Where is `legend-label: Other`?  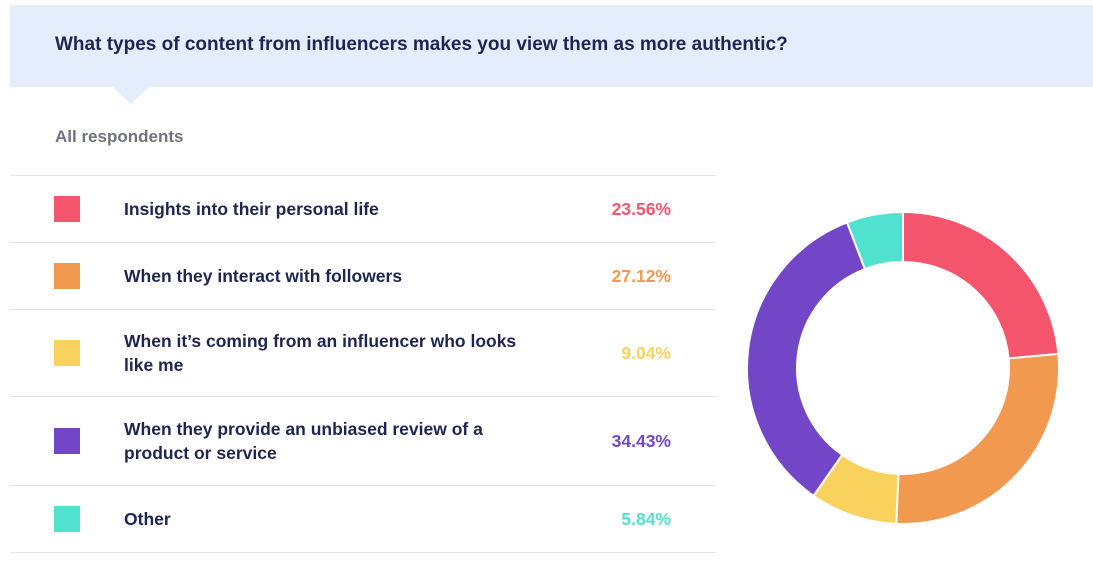
legend-label: Other is located at coordinates (147, 519).